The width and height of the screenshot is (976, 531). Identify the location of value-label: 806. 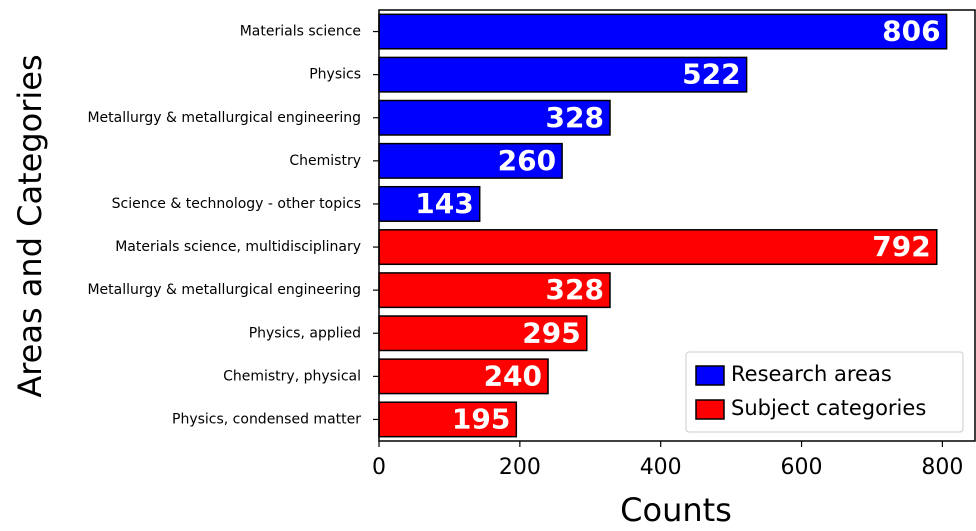
(911, 31).